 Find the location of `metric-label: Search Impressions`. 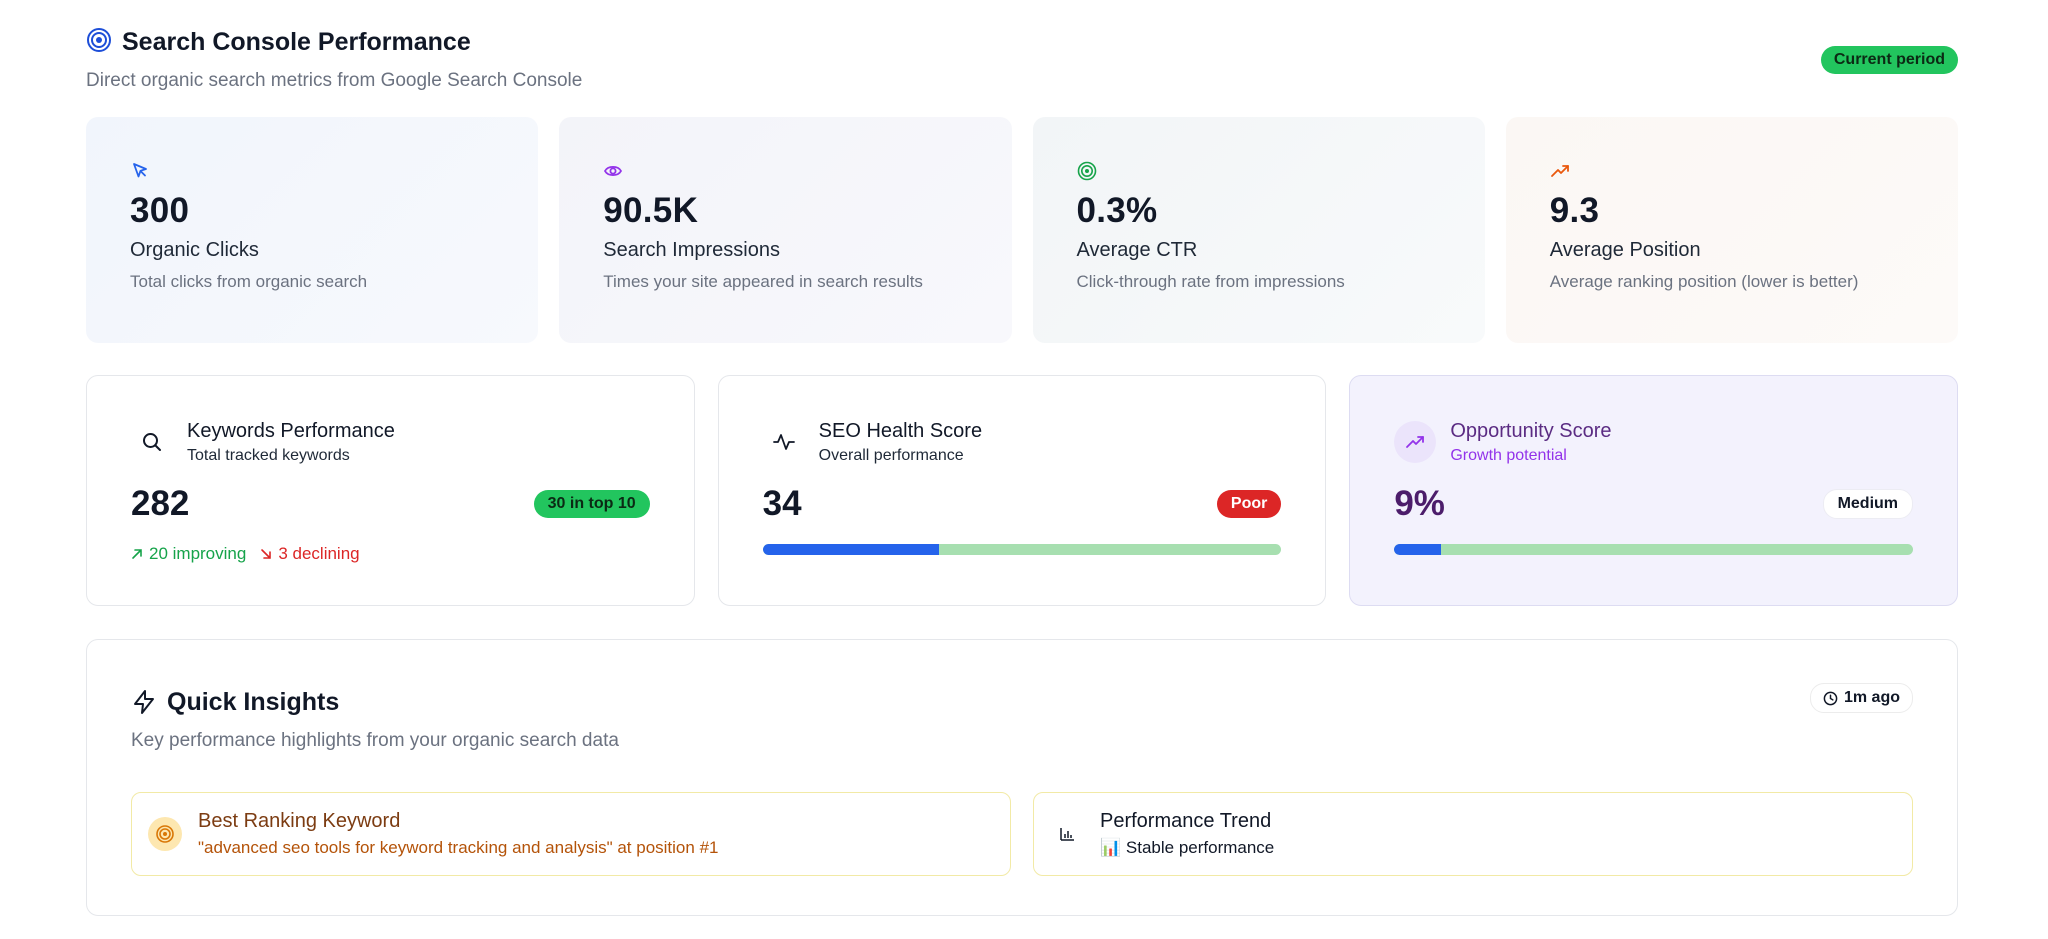

metric-label: Search Impressions is located at coordinates (691, 250).